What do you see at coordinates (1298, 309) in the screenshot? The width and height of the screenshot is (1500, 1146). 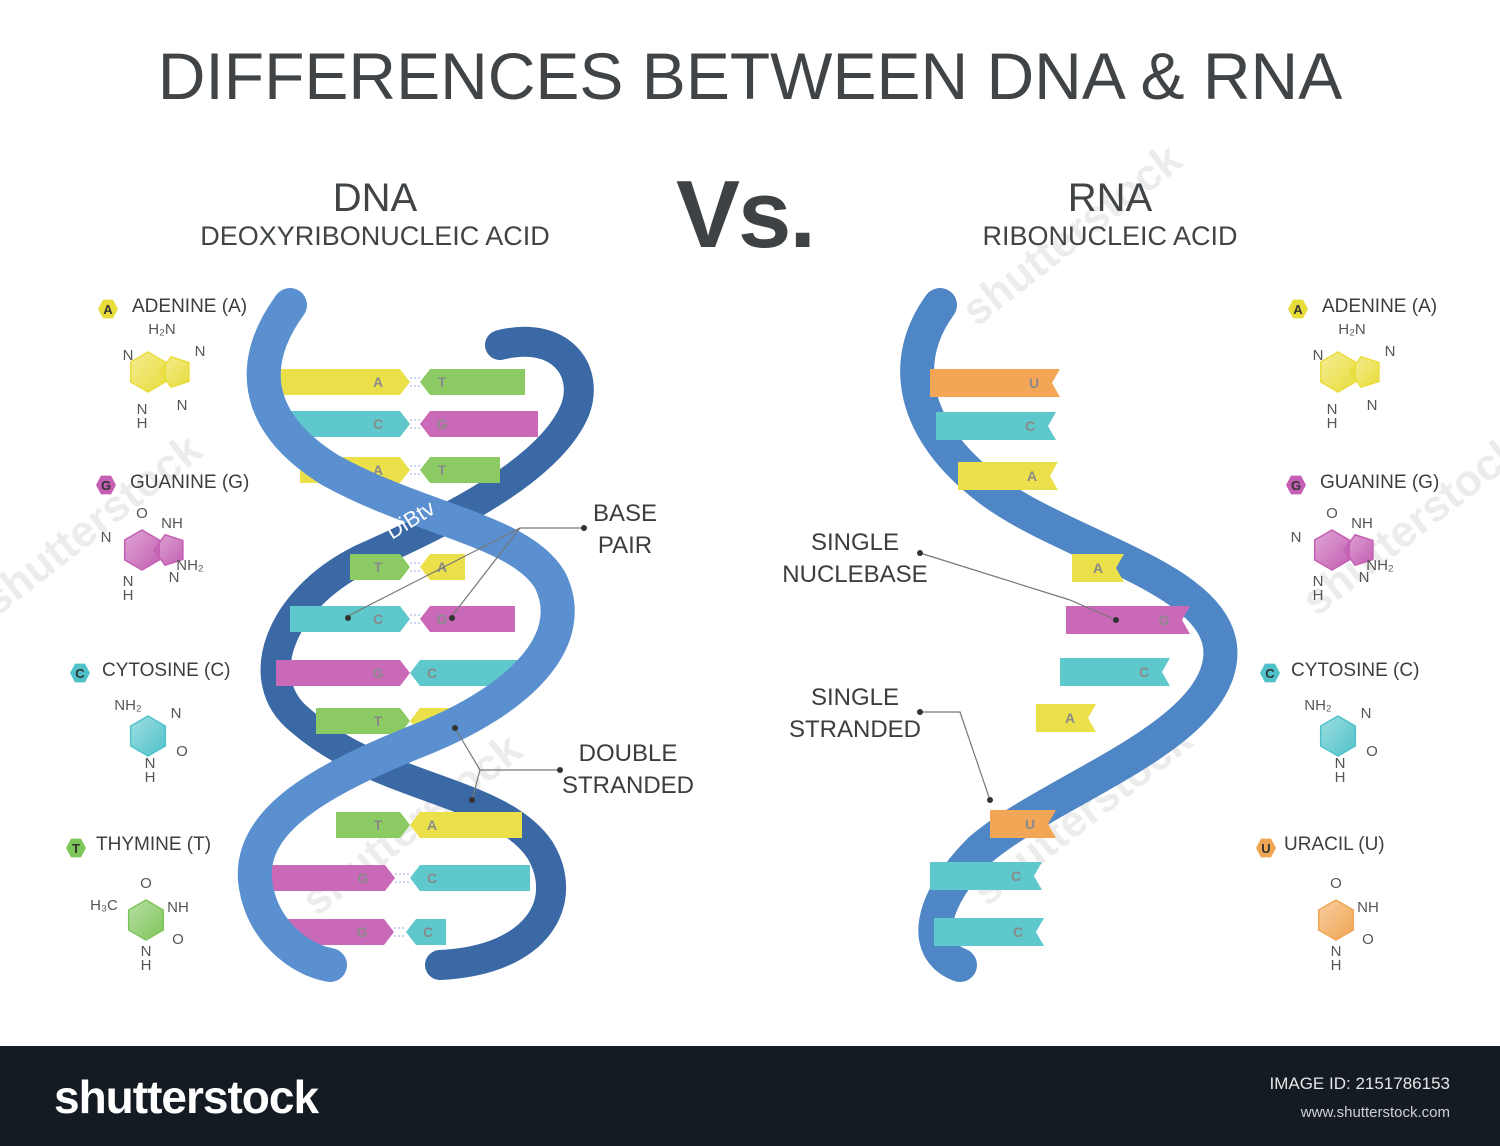 I see `adenine-badge-rna: A` at bounding box center [1298, 309].